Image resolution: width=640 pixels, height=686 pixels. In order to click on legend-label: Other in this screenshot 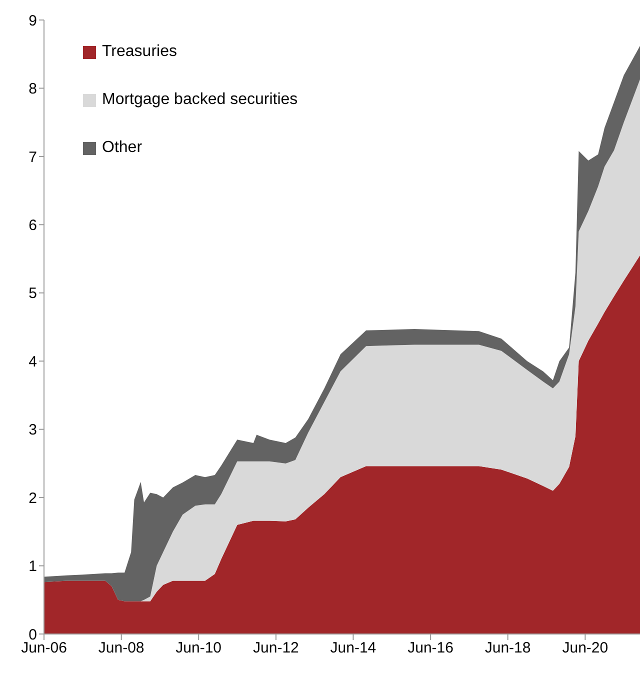, I will do `click(122, 148)`.